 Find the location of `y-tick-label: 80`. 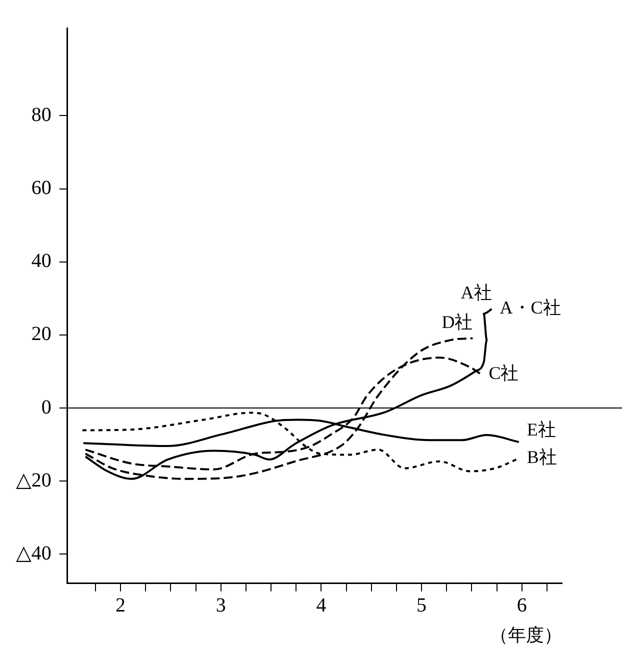

y-tick-label: 80 is located at coordinates (41, 115).